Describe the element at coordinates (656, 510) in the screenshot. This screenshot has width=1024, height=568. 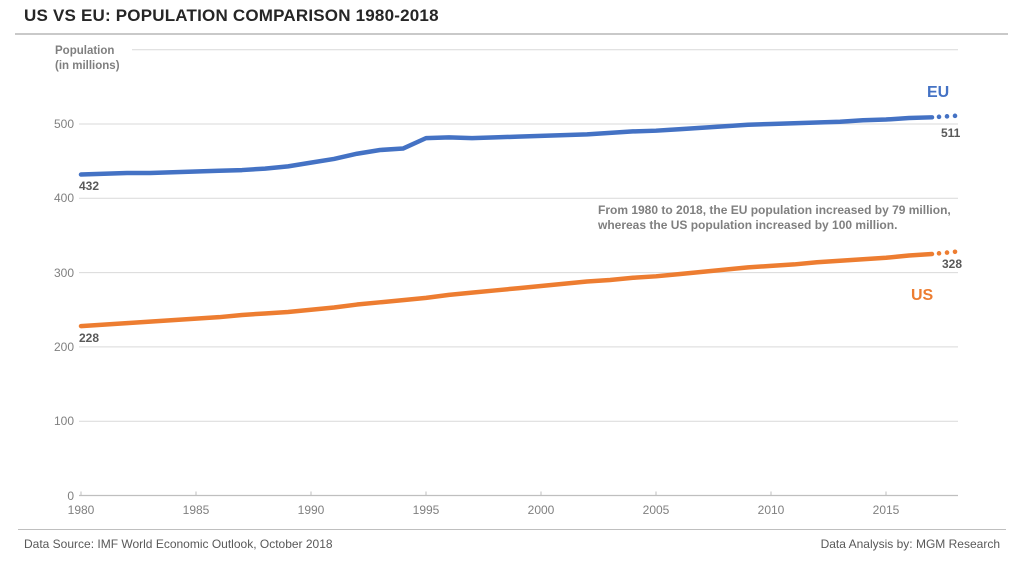
I see `x-tick-label: 2005` at that location.